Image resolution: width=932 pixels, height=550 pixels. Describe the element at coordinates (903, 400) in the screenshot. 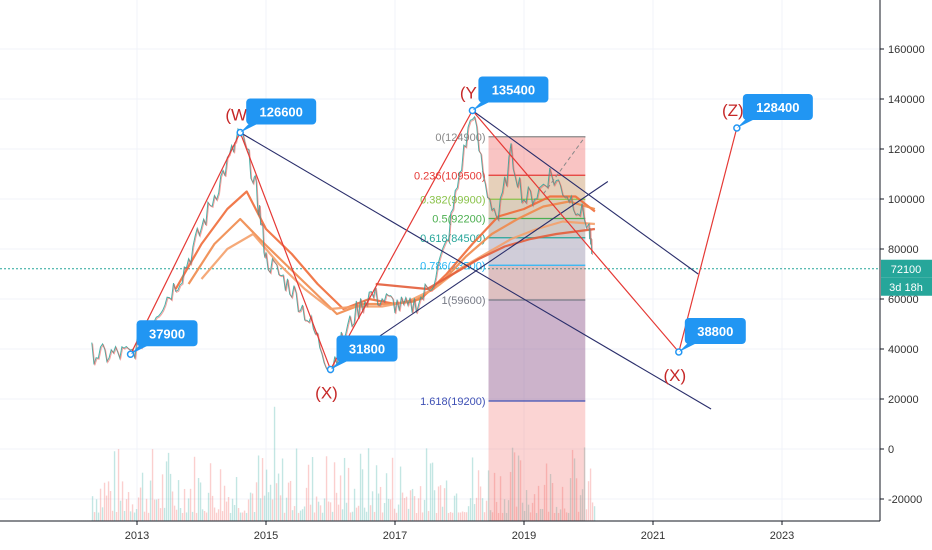

I see `y-tick-label: 20000` at that location.